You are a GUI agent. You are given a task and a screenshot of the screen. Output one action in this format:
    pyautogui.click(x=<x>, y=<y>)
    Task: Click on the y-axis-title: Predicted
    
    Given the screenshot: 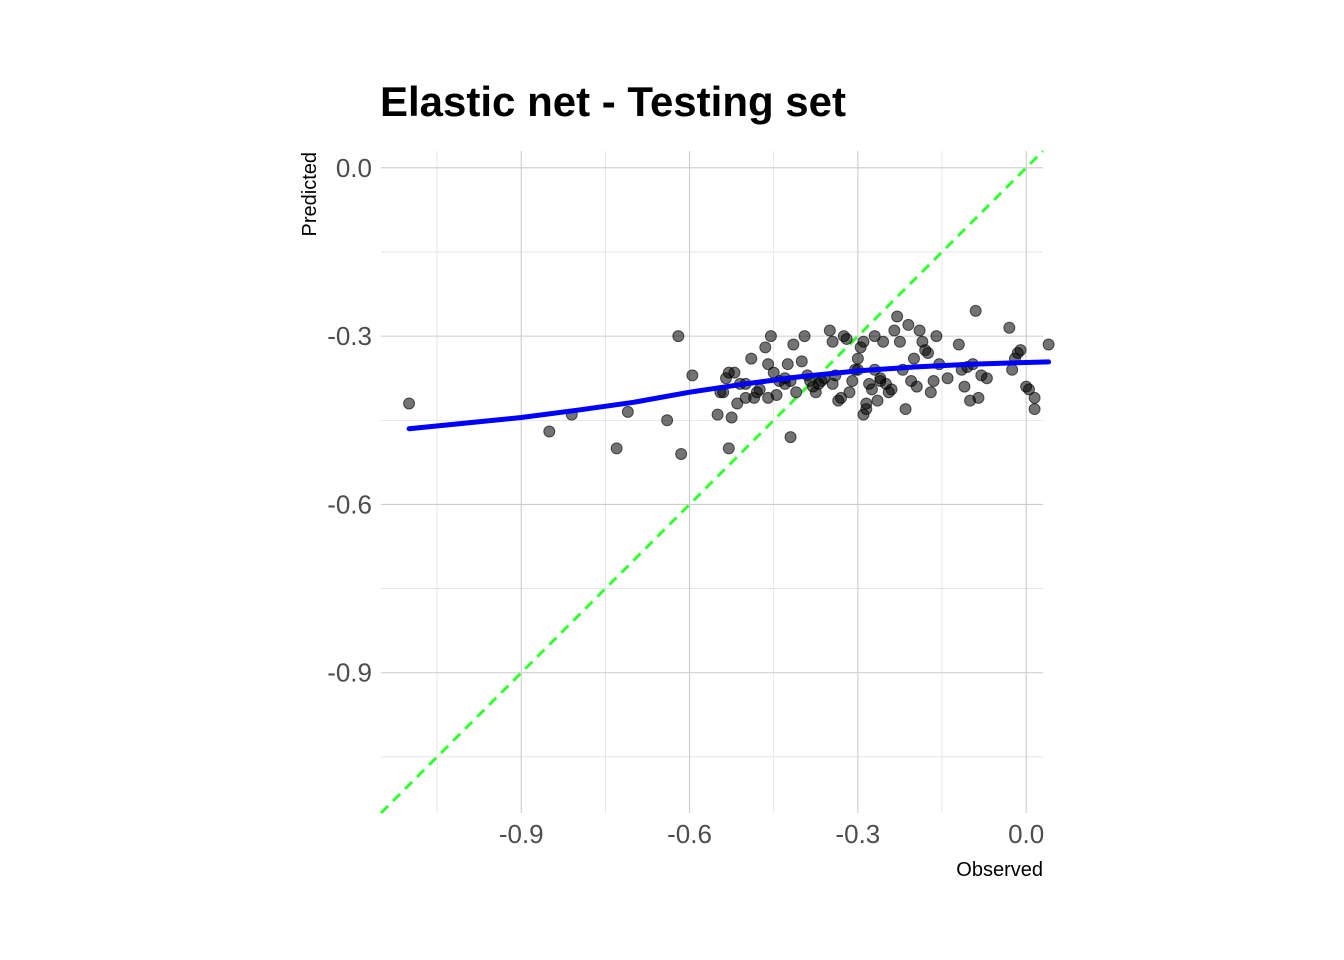 What is the action you would take?
    pyautogui.click(x=310, y=194)
    